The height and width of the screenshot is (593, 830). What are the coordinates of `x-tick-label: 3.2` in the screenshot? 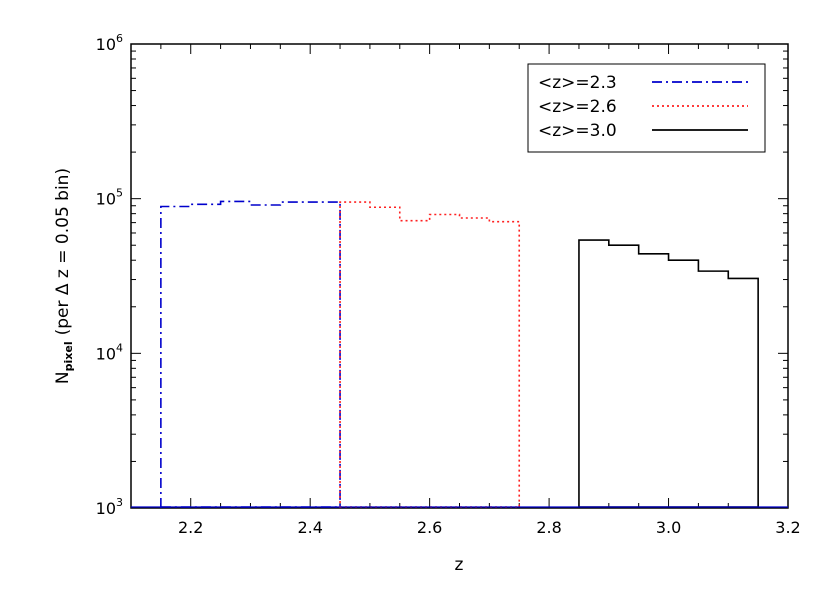 It's located at (787, 527).